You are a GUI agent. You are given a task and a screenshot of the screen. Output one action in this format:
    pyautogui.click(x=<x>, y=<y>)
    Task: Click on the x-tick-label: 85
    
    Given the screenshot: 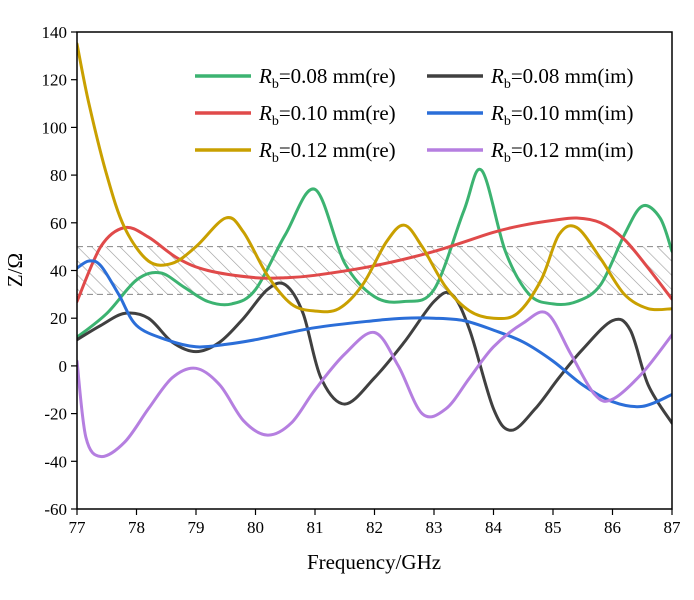 What is the action you would take?
    pyautogui.click(x=553, y=527)
    